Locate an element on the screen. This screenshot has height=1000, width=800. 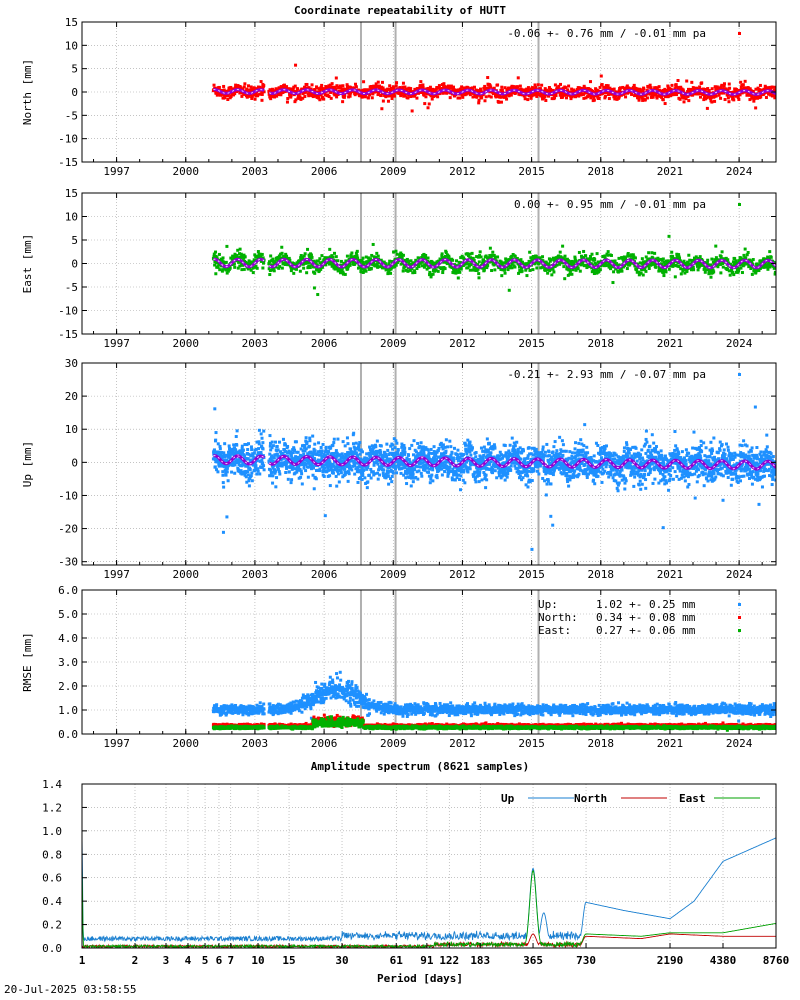
y-tick-label: 5 is located at coordinates (74, 69).